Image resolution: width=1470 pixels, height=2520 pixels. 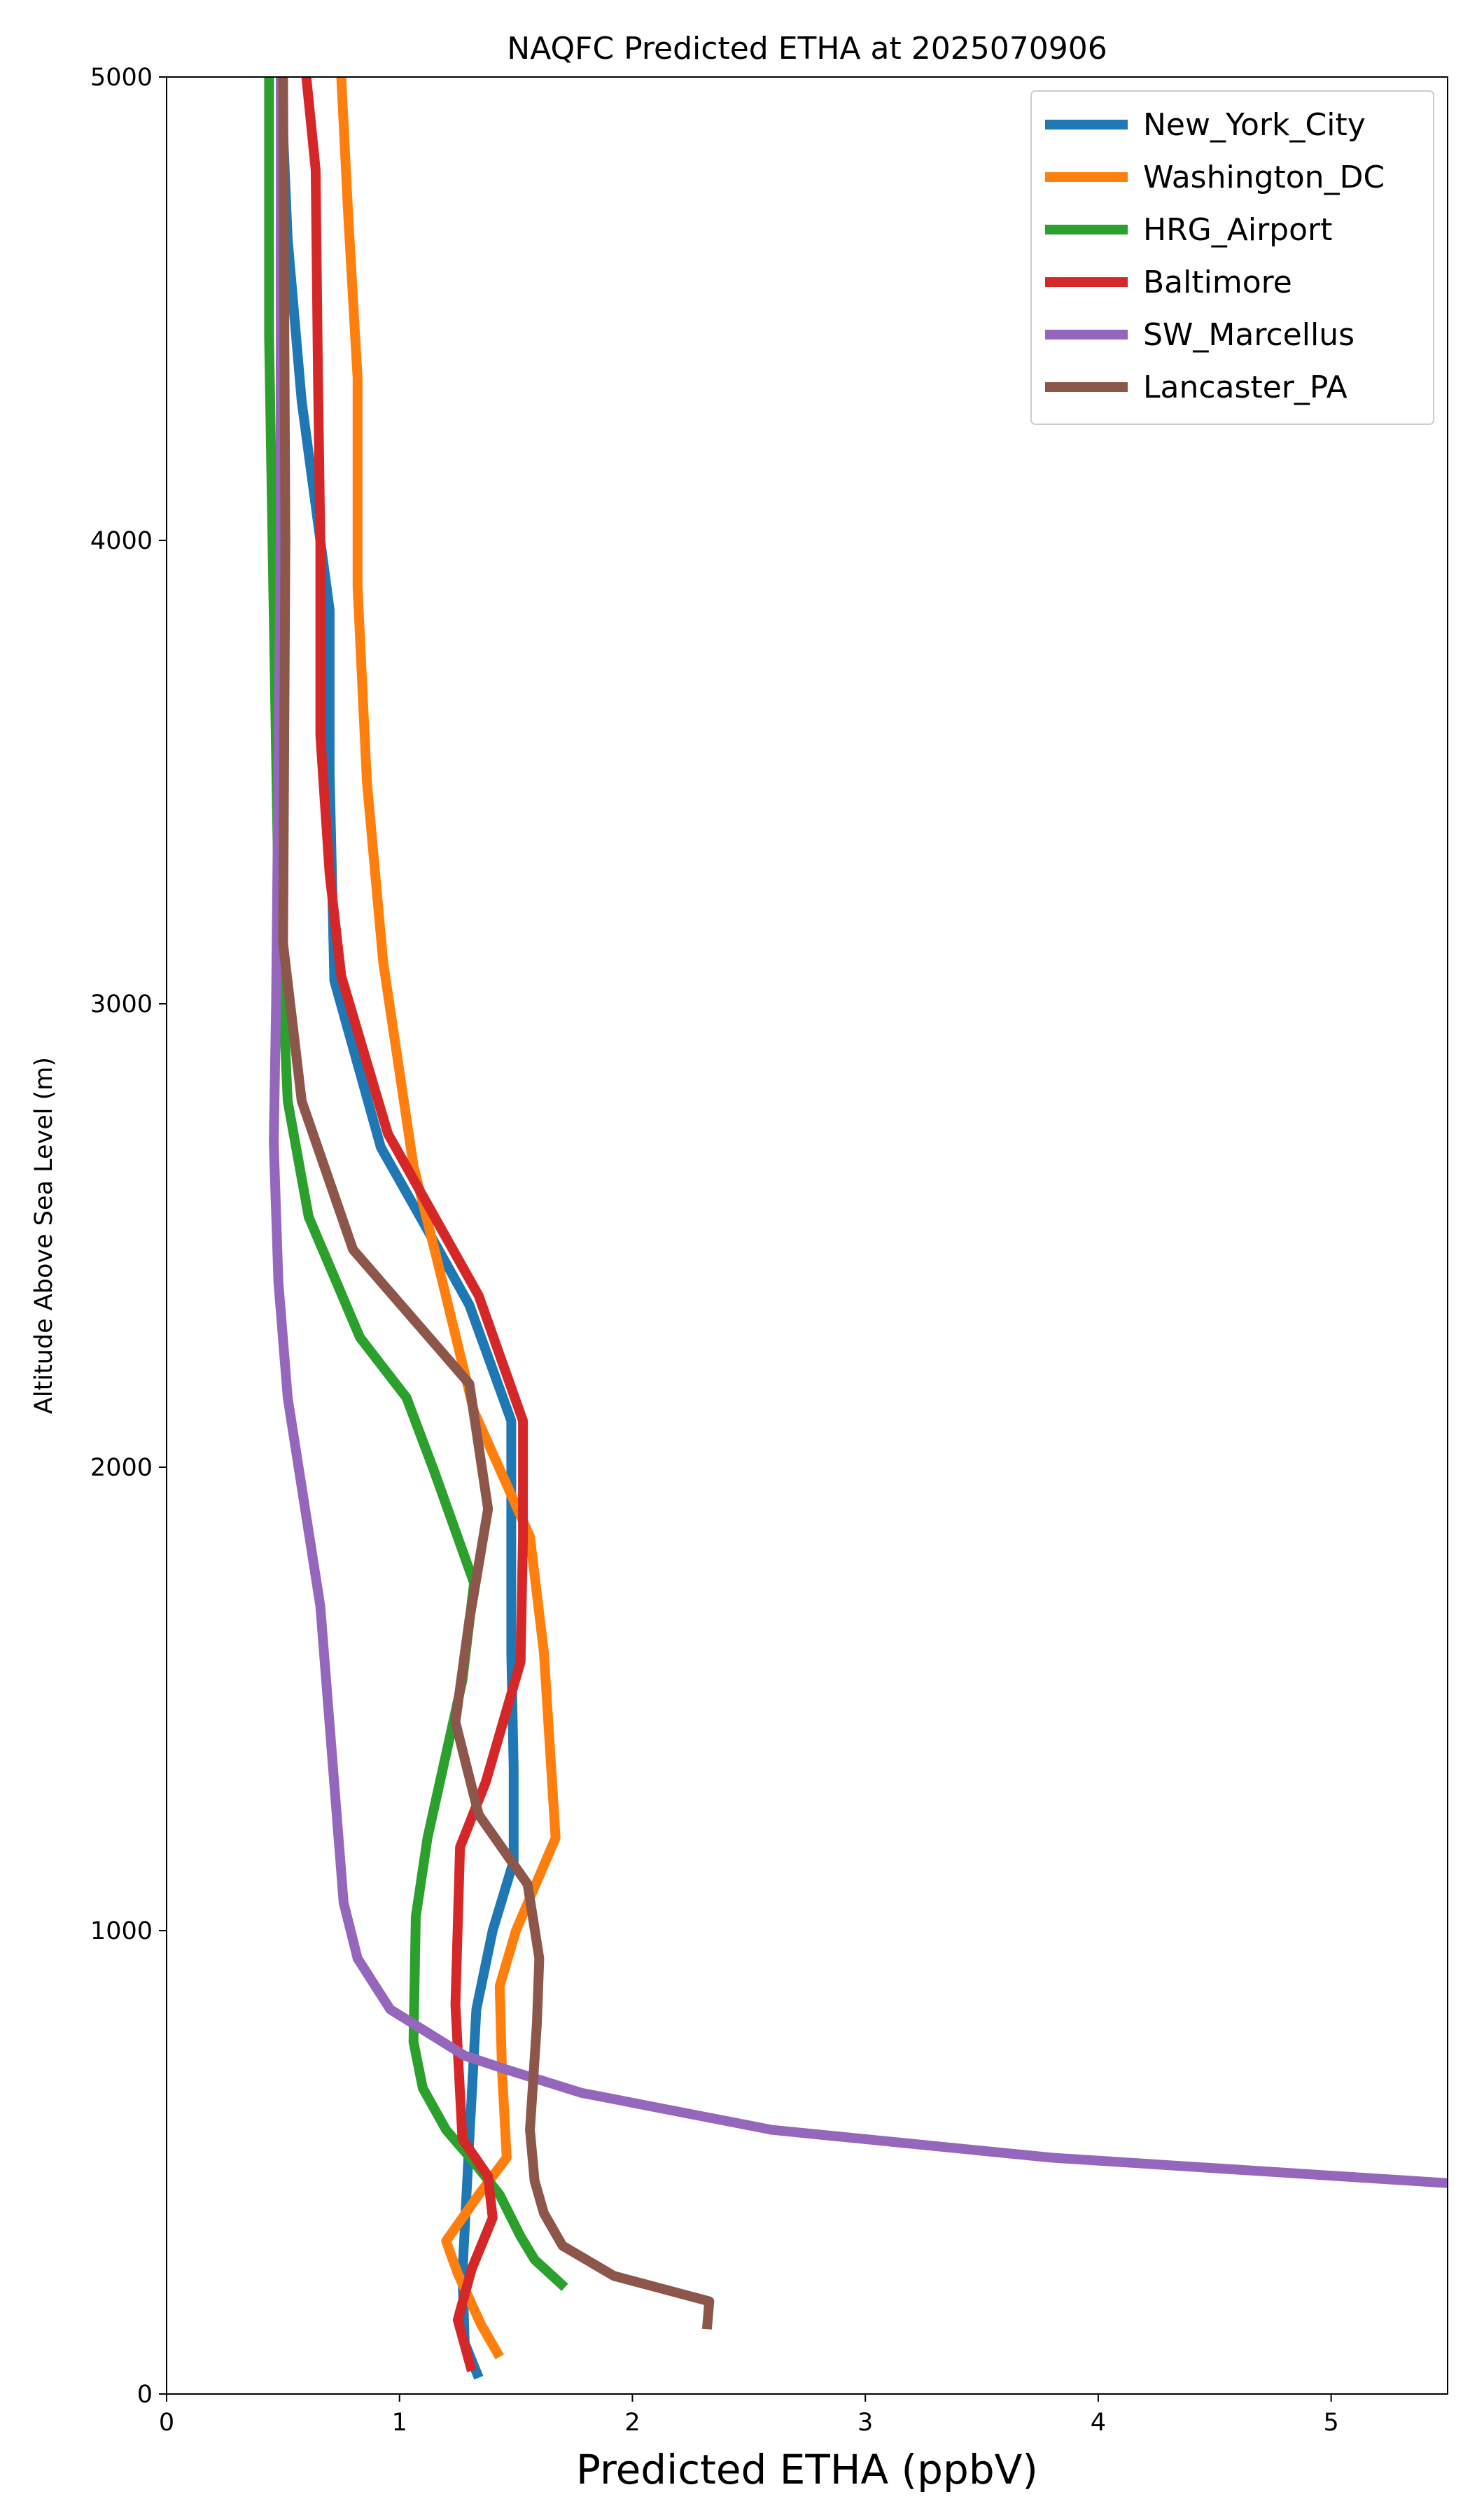 What do you see at coordinates (166, 2423) in the screenshot?
I see `x-tick-label: 0` at bounding box center [166, 2423].